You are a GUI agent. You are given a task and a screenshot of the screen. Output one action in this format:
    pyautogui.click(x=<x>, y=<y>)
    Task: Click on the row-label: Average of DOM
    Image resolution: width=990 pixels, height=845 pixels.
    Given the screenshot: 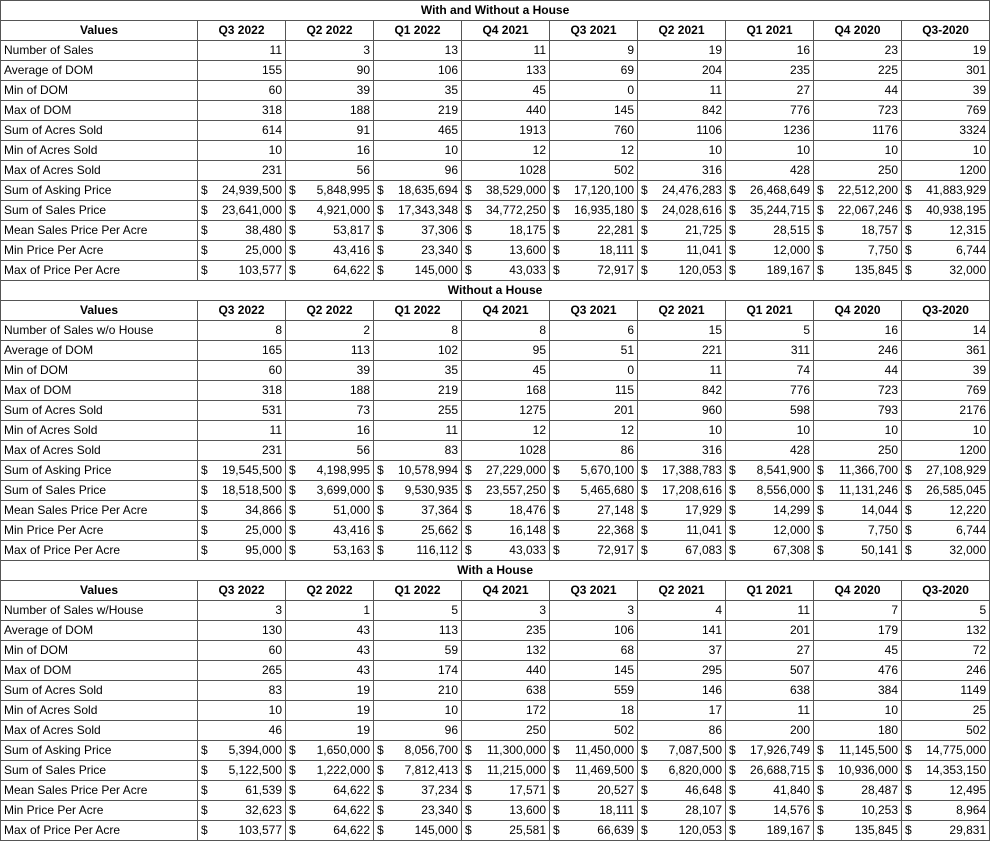 What is the action you would take?
    pyautogui.click(x=99, y=70)
    